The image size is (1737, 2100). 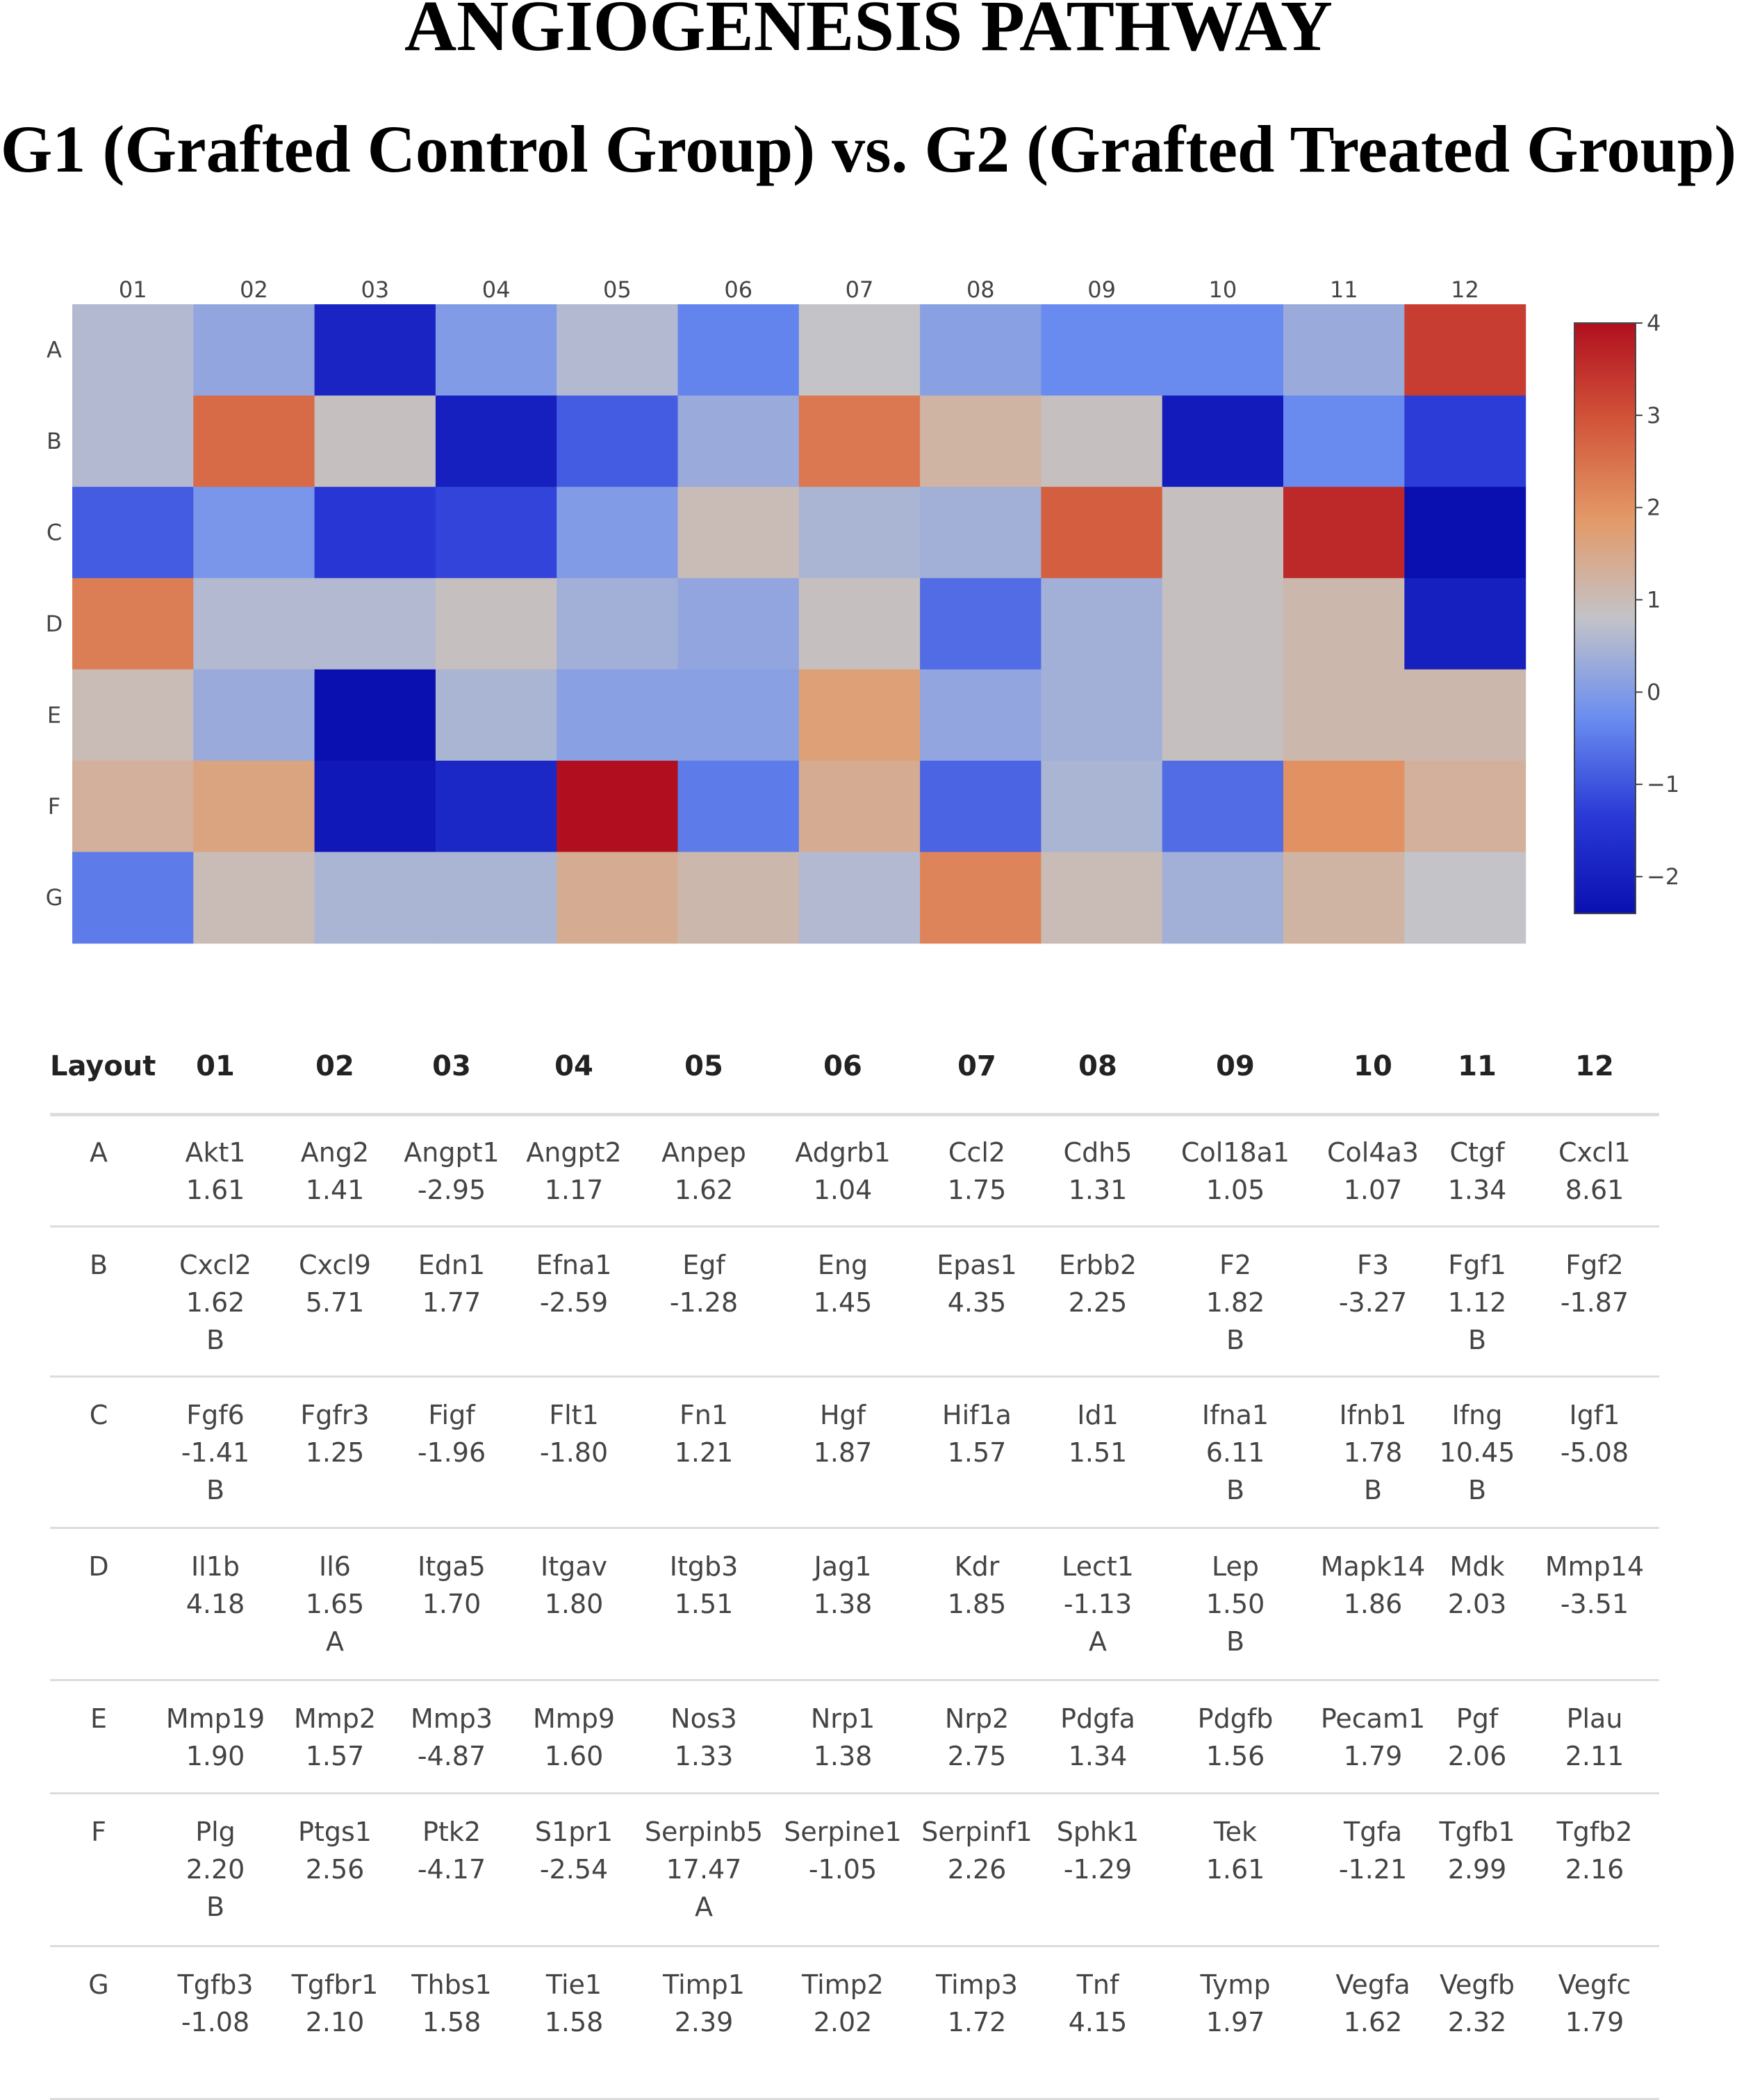 What do you see at coordinates (573, 1066) in the screenshot?
I see `column-header: 04` at bounding box center [573, 1066].